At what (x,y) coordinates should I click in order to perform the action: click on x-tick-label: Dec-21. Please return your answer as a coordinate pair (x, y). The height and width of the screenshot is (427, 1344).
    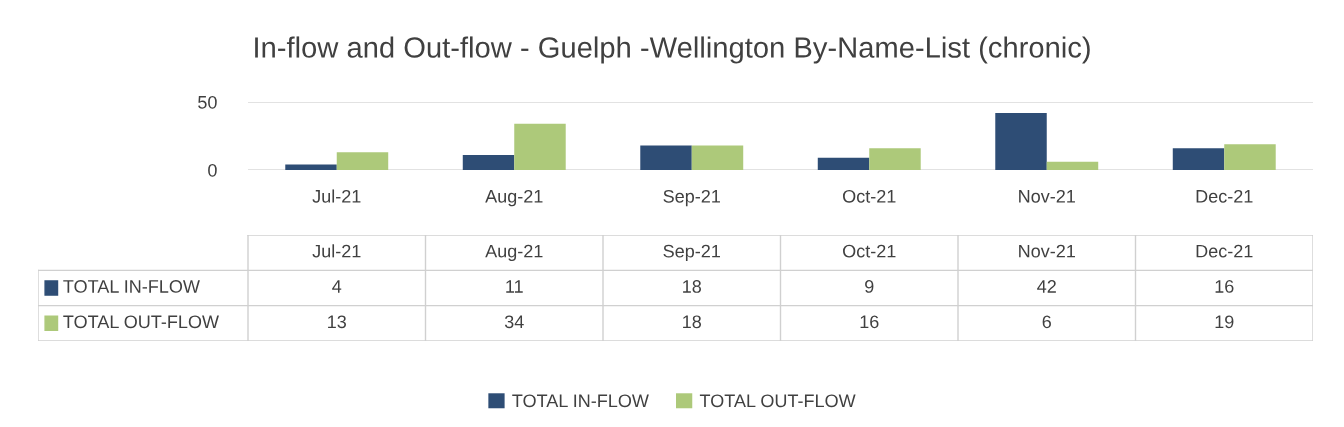
    Looking at the image, I should click on (1224, 251).